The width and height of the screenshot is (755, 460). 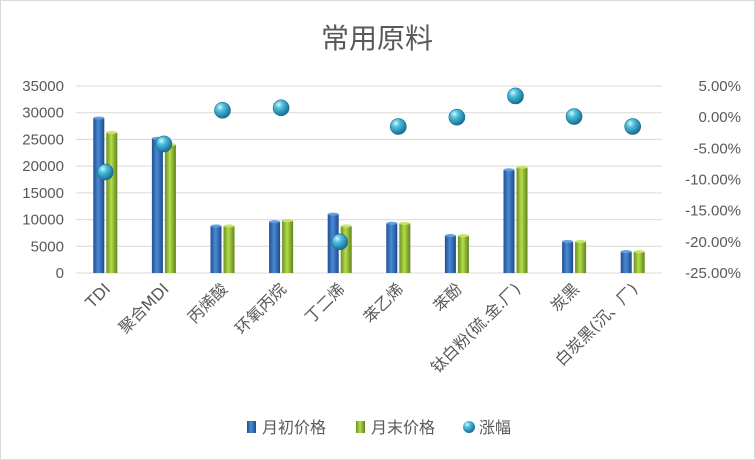 I want to click on right-tick-label: 0.00%, so click(x=719, y=117).